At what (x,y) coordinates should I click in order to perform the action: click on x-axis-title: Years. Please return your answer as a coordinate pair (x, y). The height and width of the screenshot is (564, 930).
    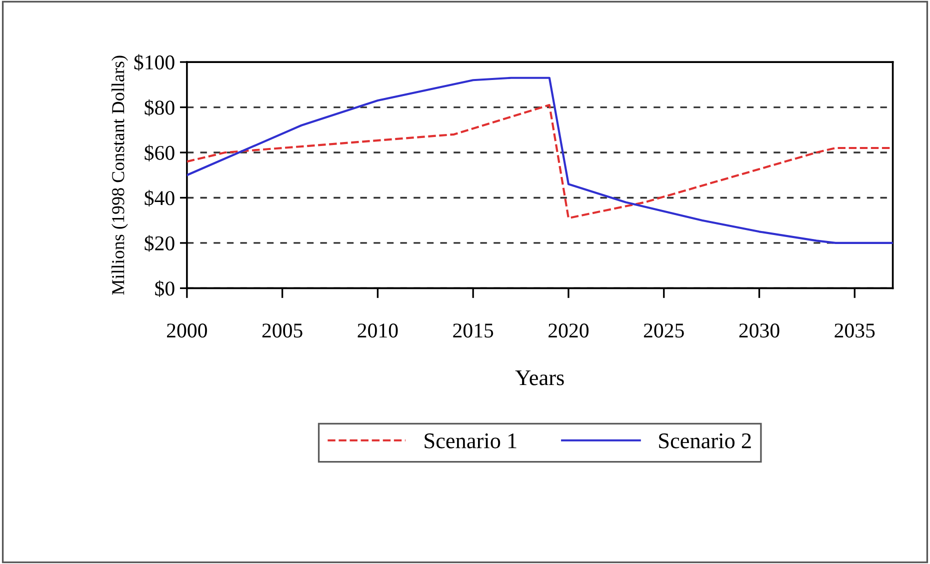
    Looking at the image, I should click on (539, 378).